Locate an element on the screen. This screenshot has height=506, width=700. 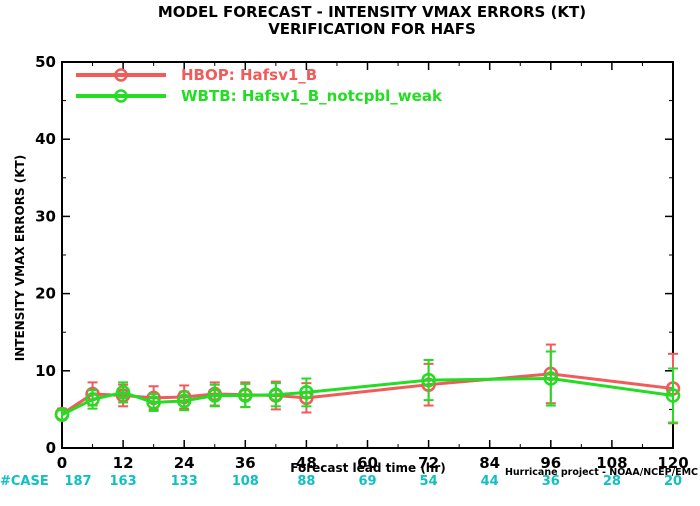
x-tick-label: 60 is located at coordinates (367, 463).